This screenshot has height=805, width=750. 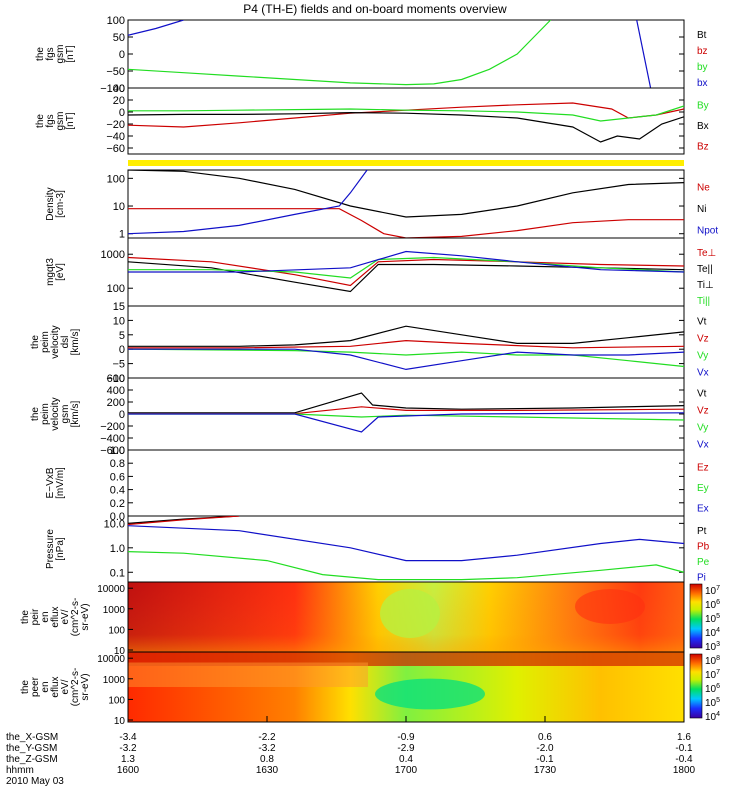 What do you see at coordinates (119, 307) in the screenshot?
I see `panel-5-y-tick-label: 15` at bounding box center [119, 307].